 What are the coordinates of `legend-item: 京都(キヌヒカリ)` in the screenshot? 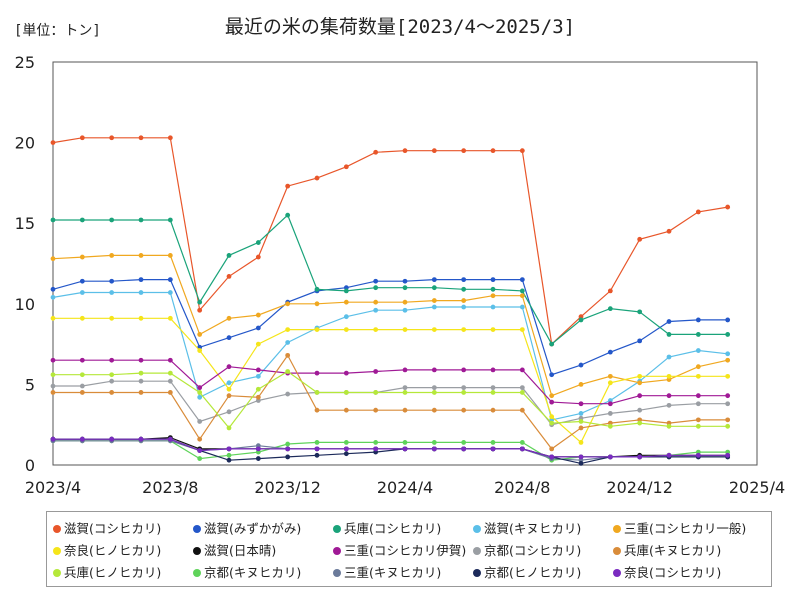 It's located at (247, 571).